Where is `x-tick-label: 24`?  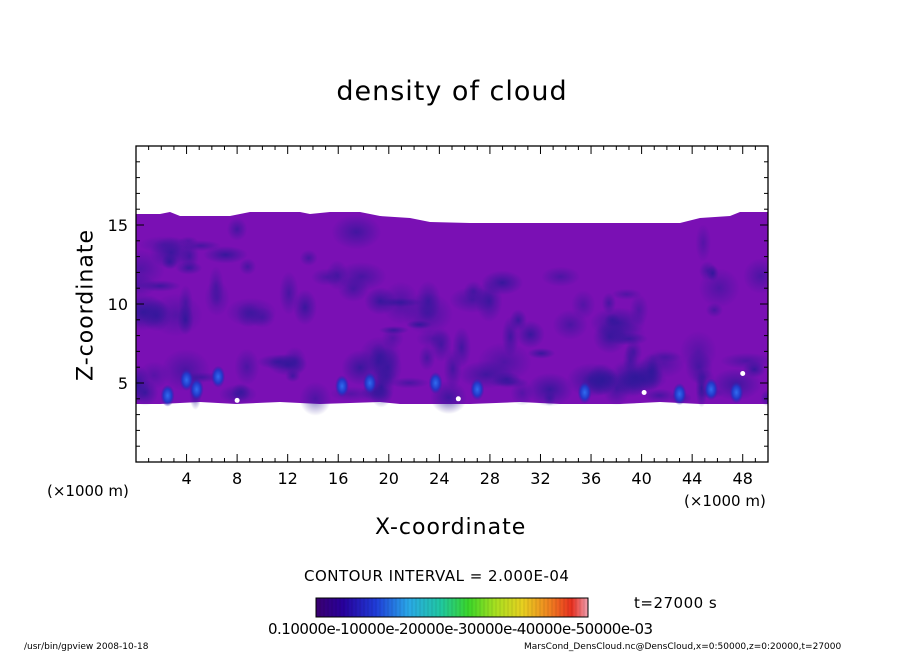 x-tick-label: 24 is located at coordinates (439, 478).